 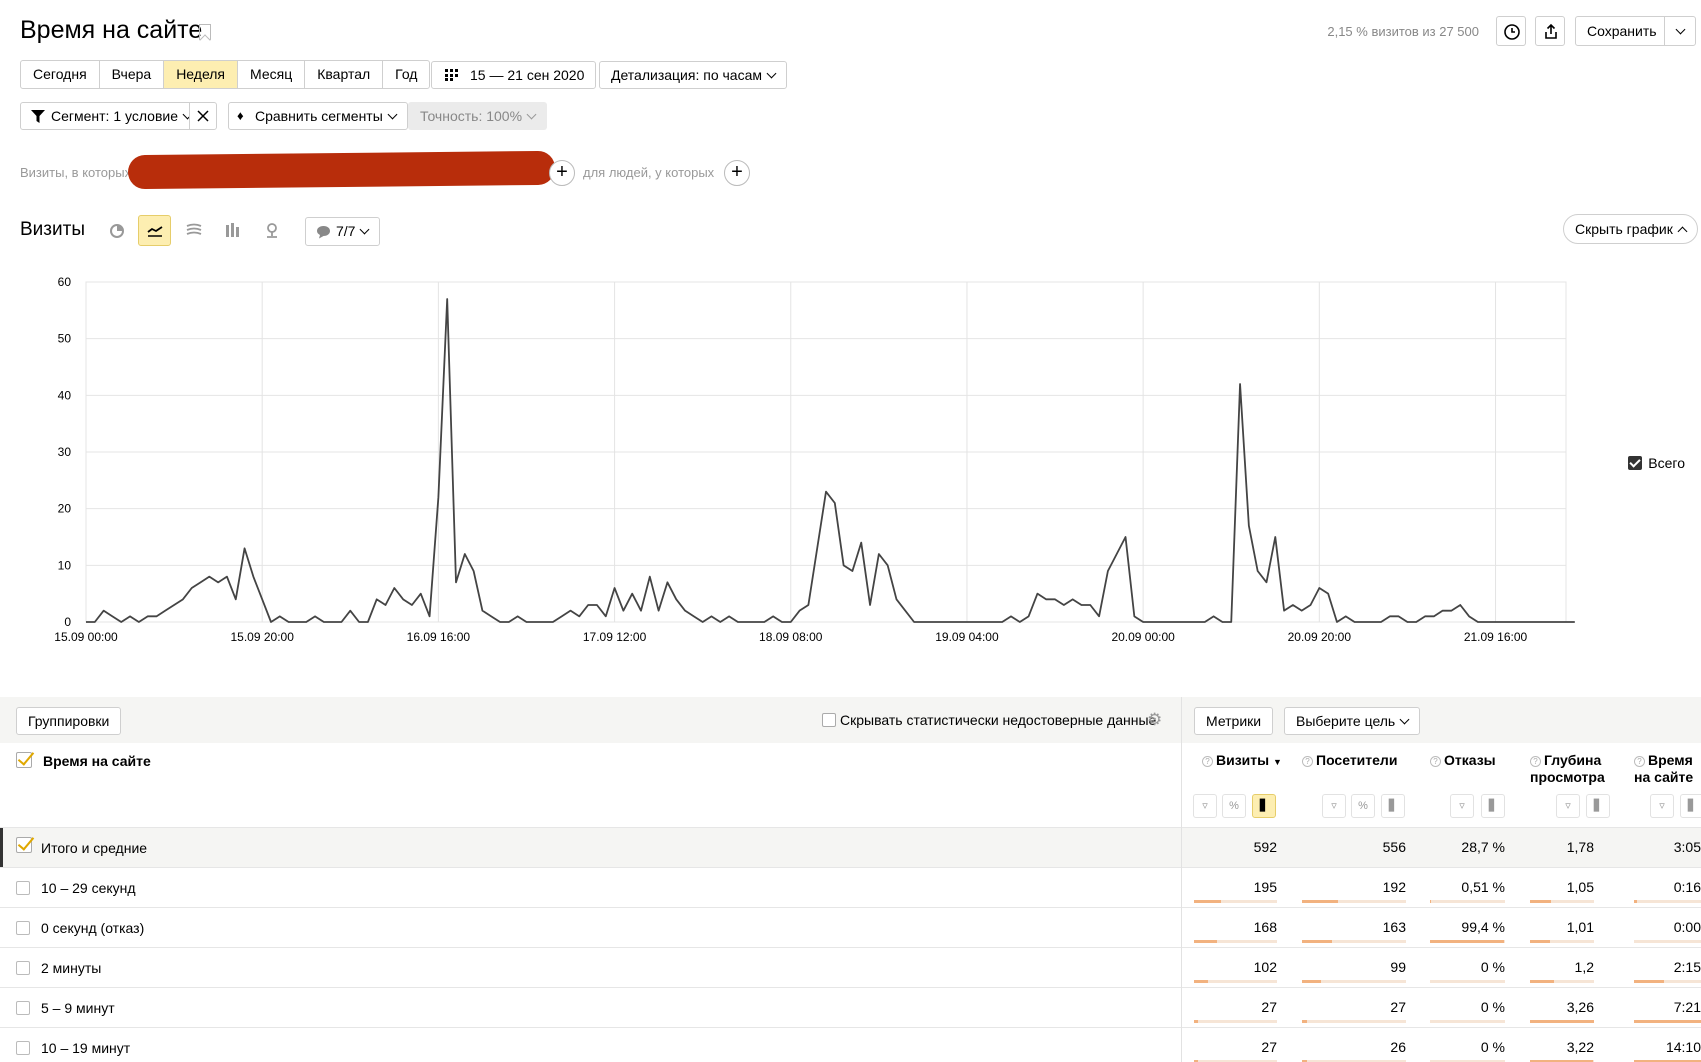 I want to click on row-cell: 592, so click(x=1265, y=847).